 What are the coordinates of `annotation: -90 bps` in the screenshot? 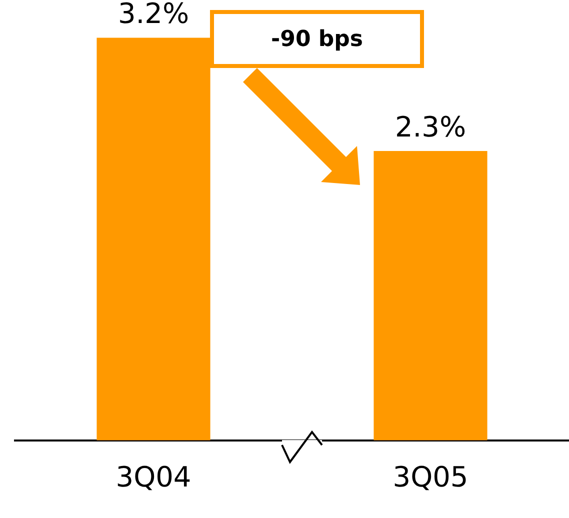 It's located at (317, 39).